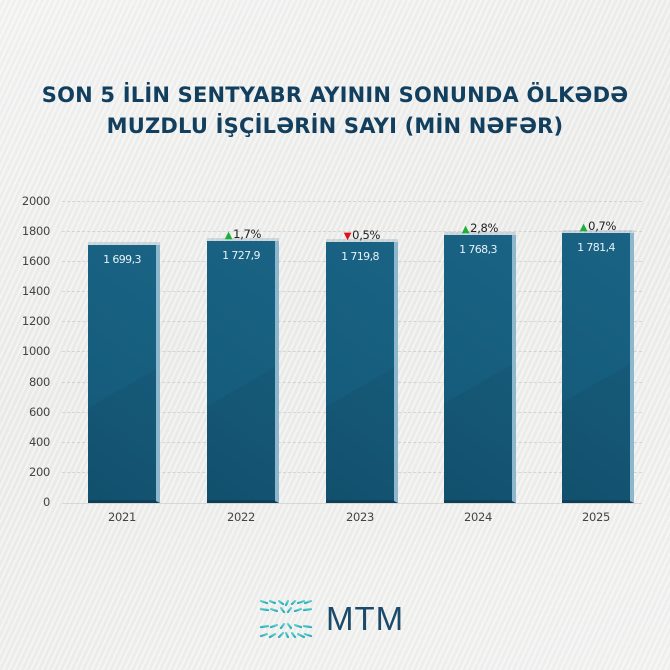 The width and height of the screenshot is (670, 670). I want to click on x-tick: 2022, so click(241, 517).